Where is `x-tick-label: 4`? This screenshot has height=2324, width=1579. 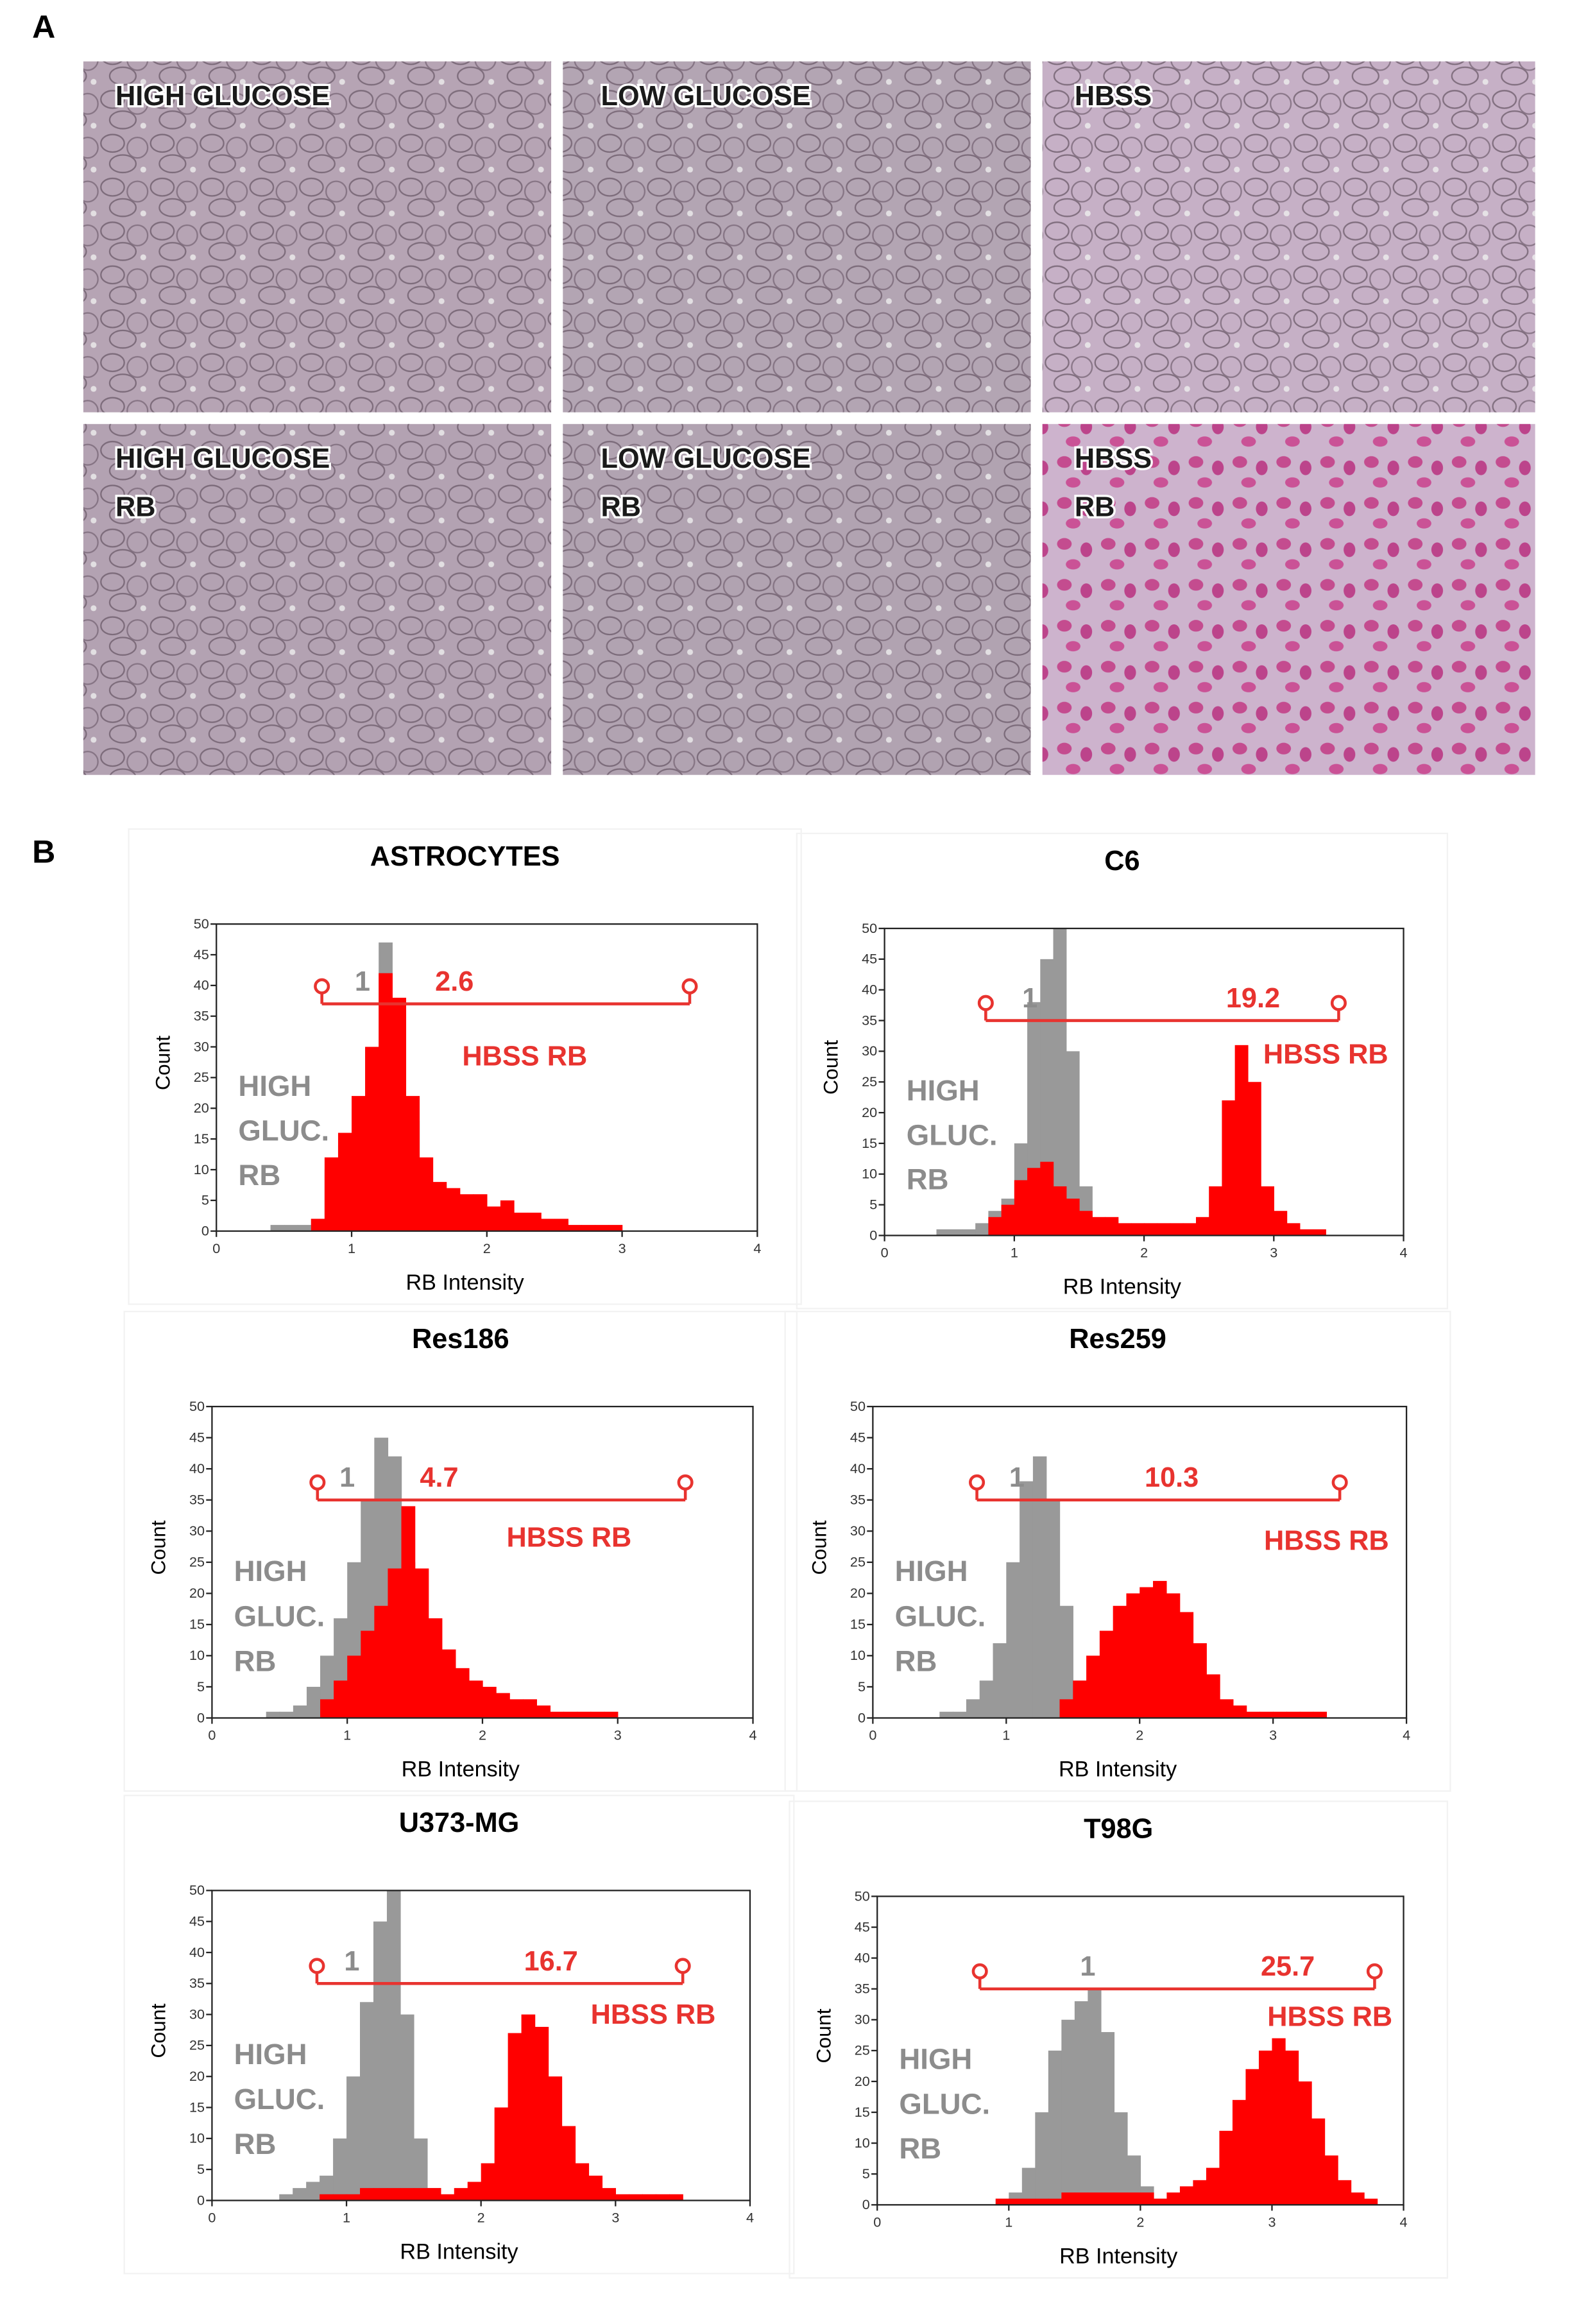
x-tick-label: 4 is located at coordinates (750, 2218).